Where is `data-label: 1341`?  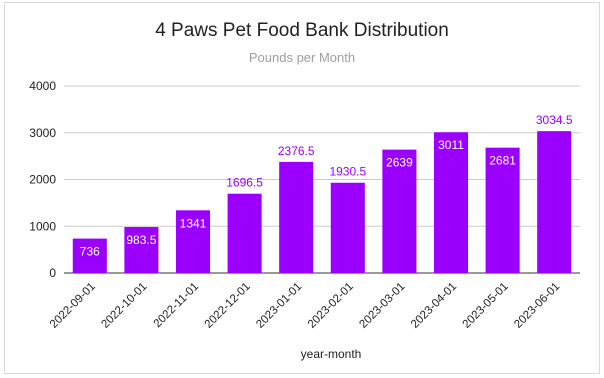 data-label: 1341 is located at coordinates (193, 223).